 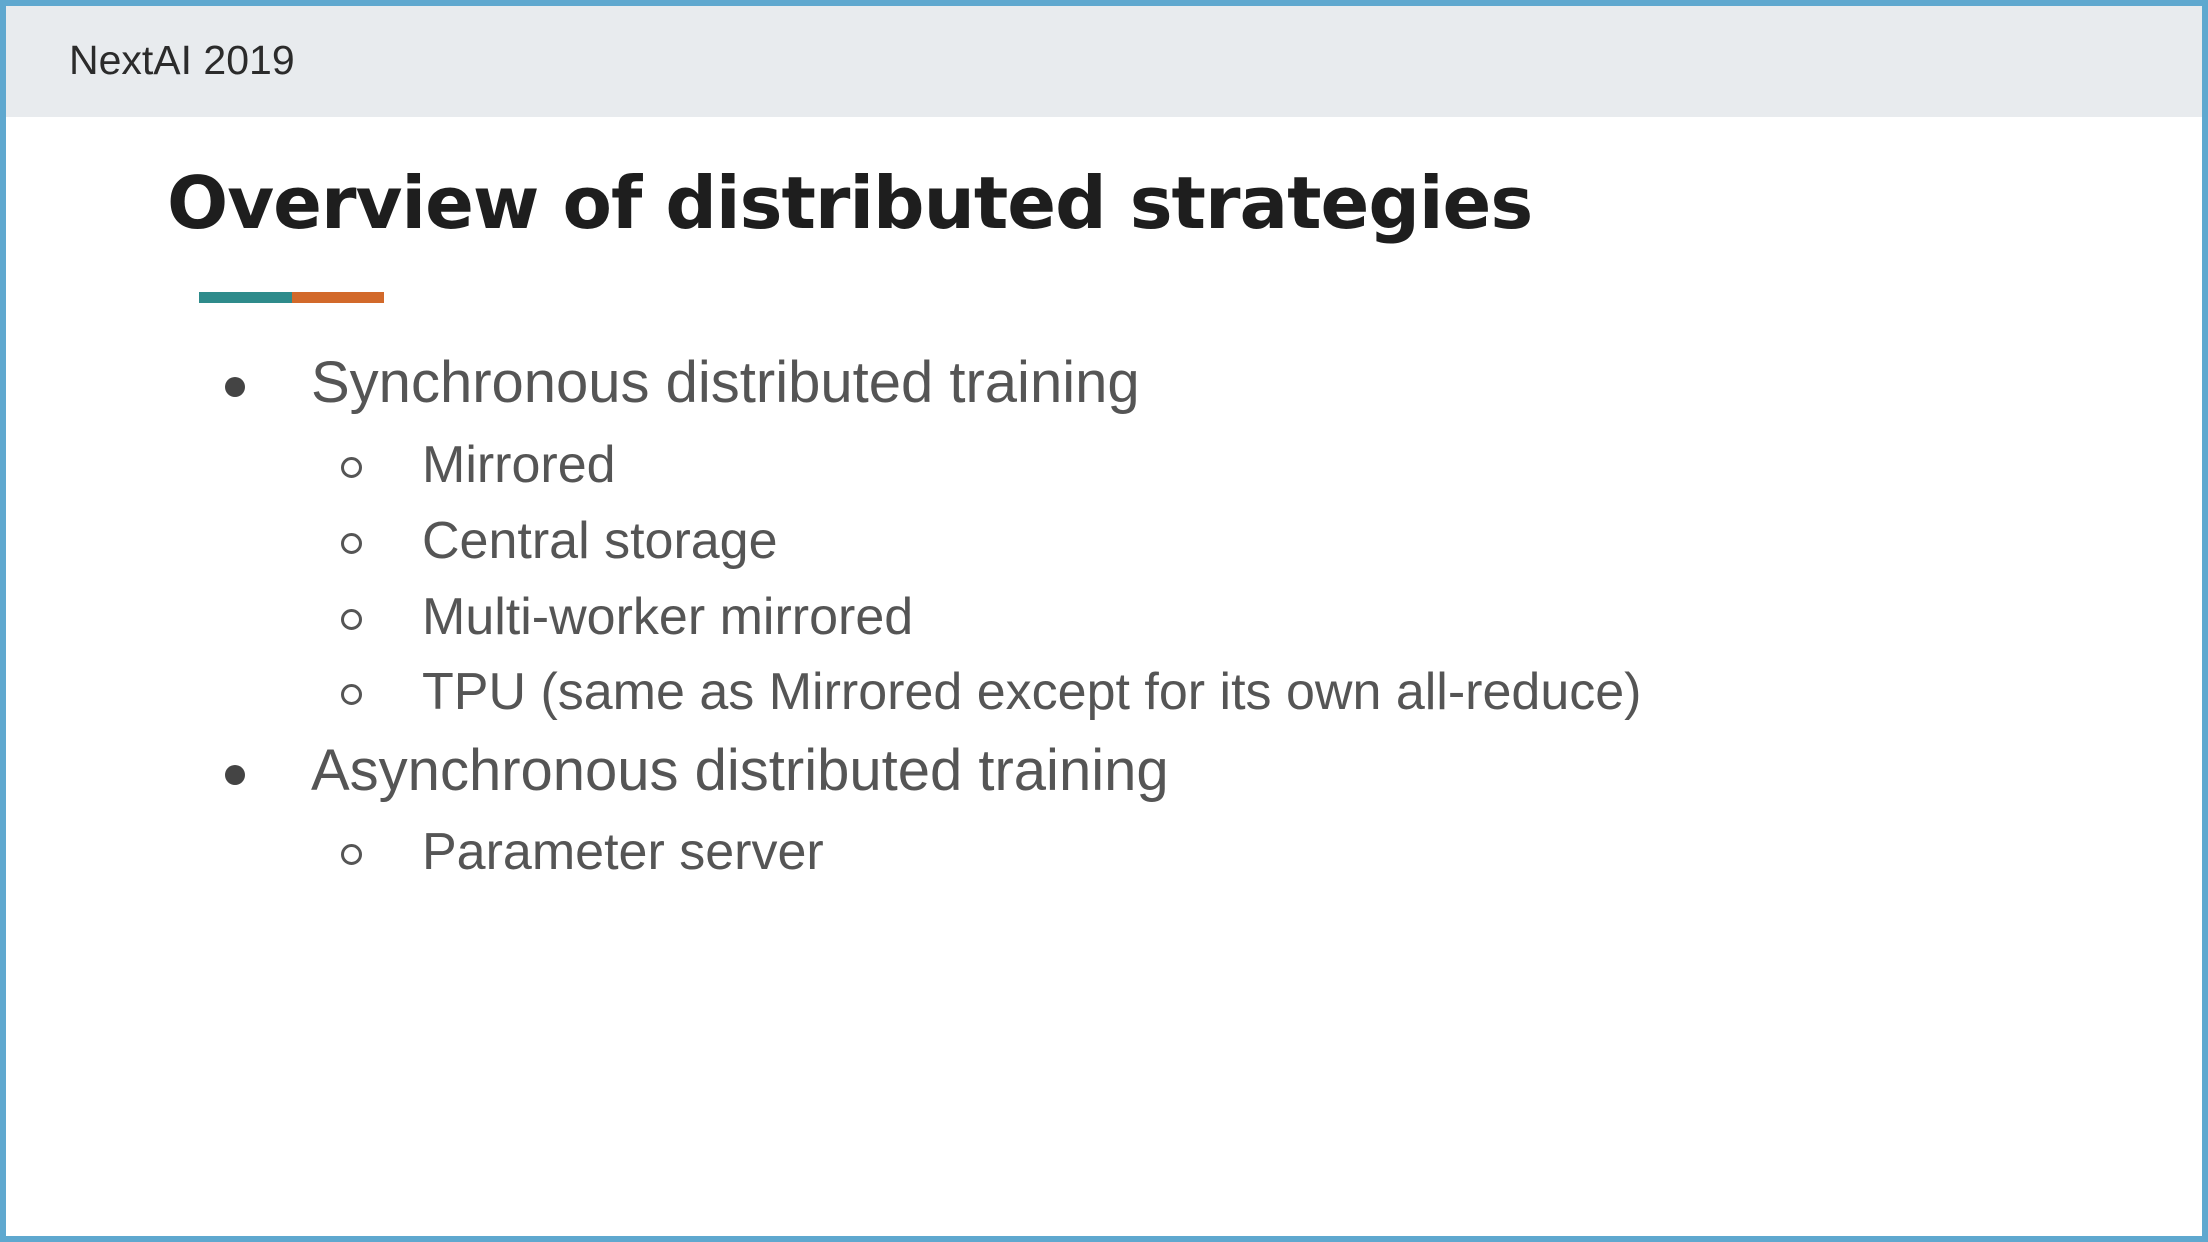 I want to click on slide-title: Overview of distributed strategies, so click(x=850, y=203).